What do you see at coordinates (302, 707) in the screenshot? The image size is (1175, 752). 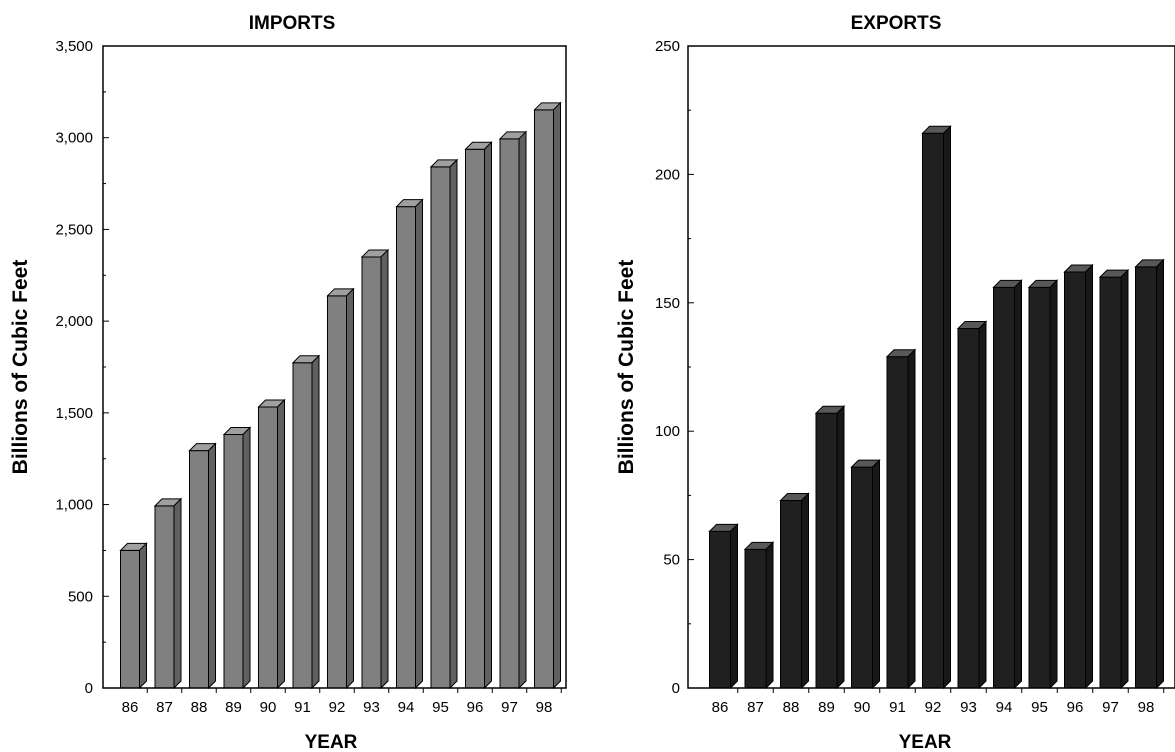 I see `imports-x-tick-label: 91` at bounding box center [302, 707].